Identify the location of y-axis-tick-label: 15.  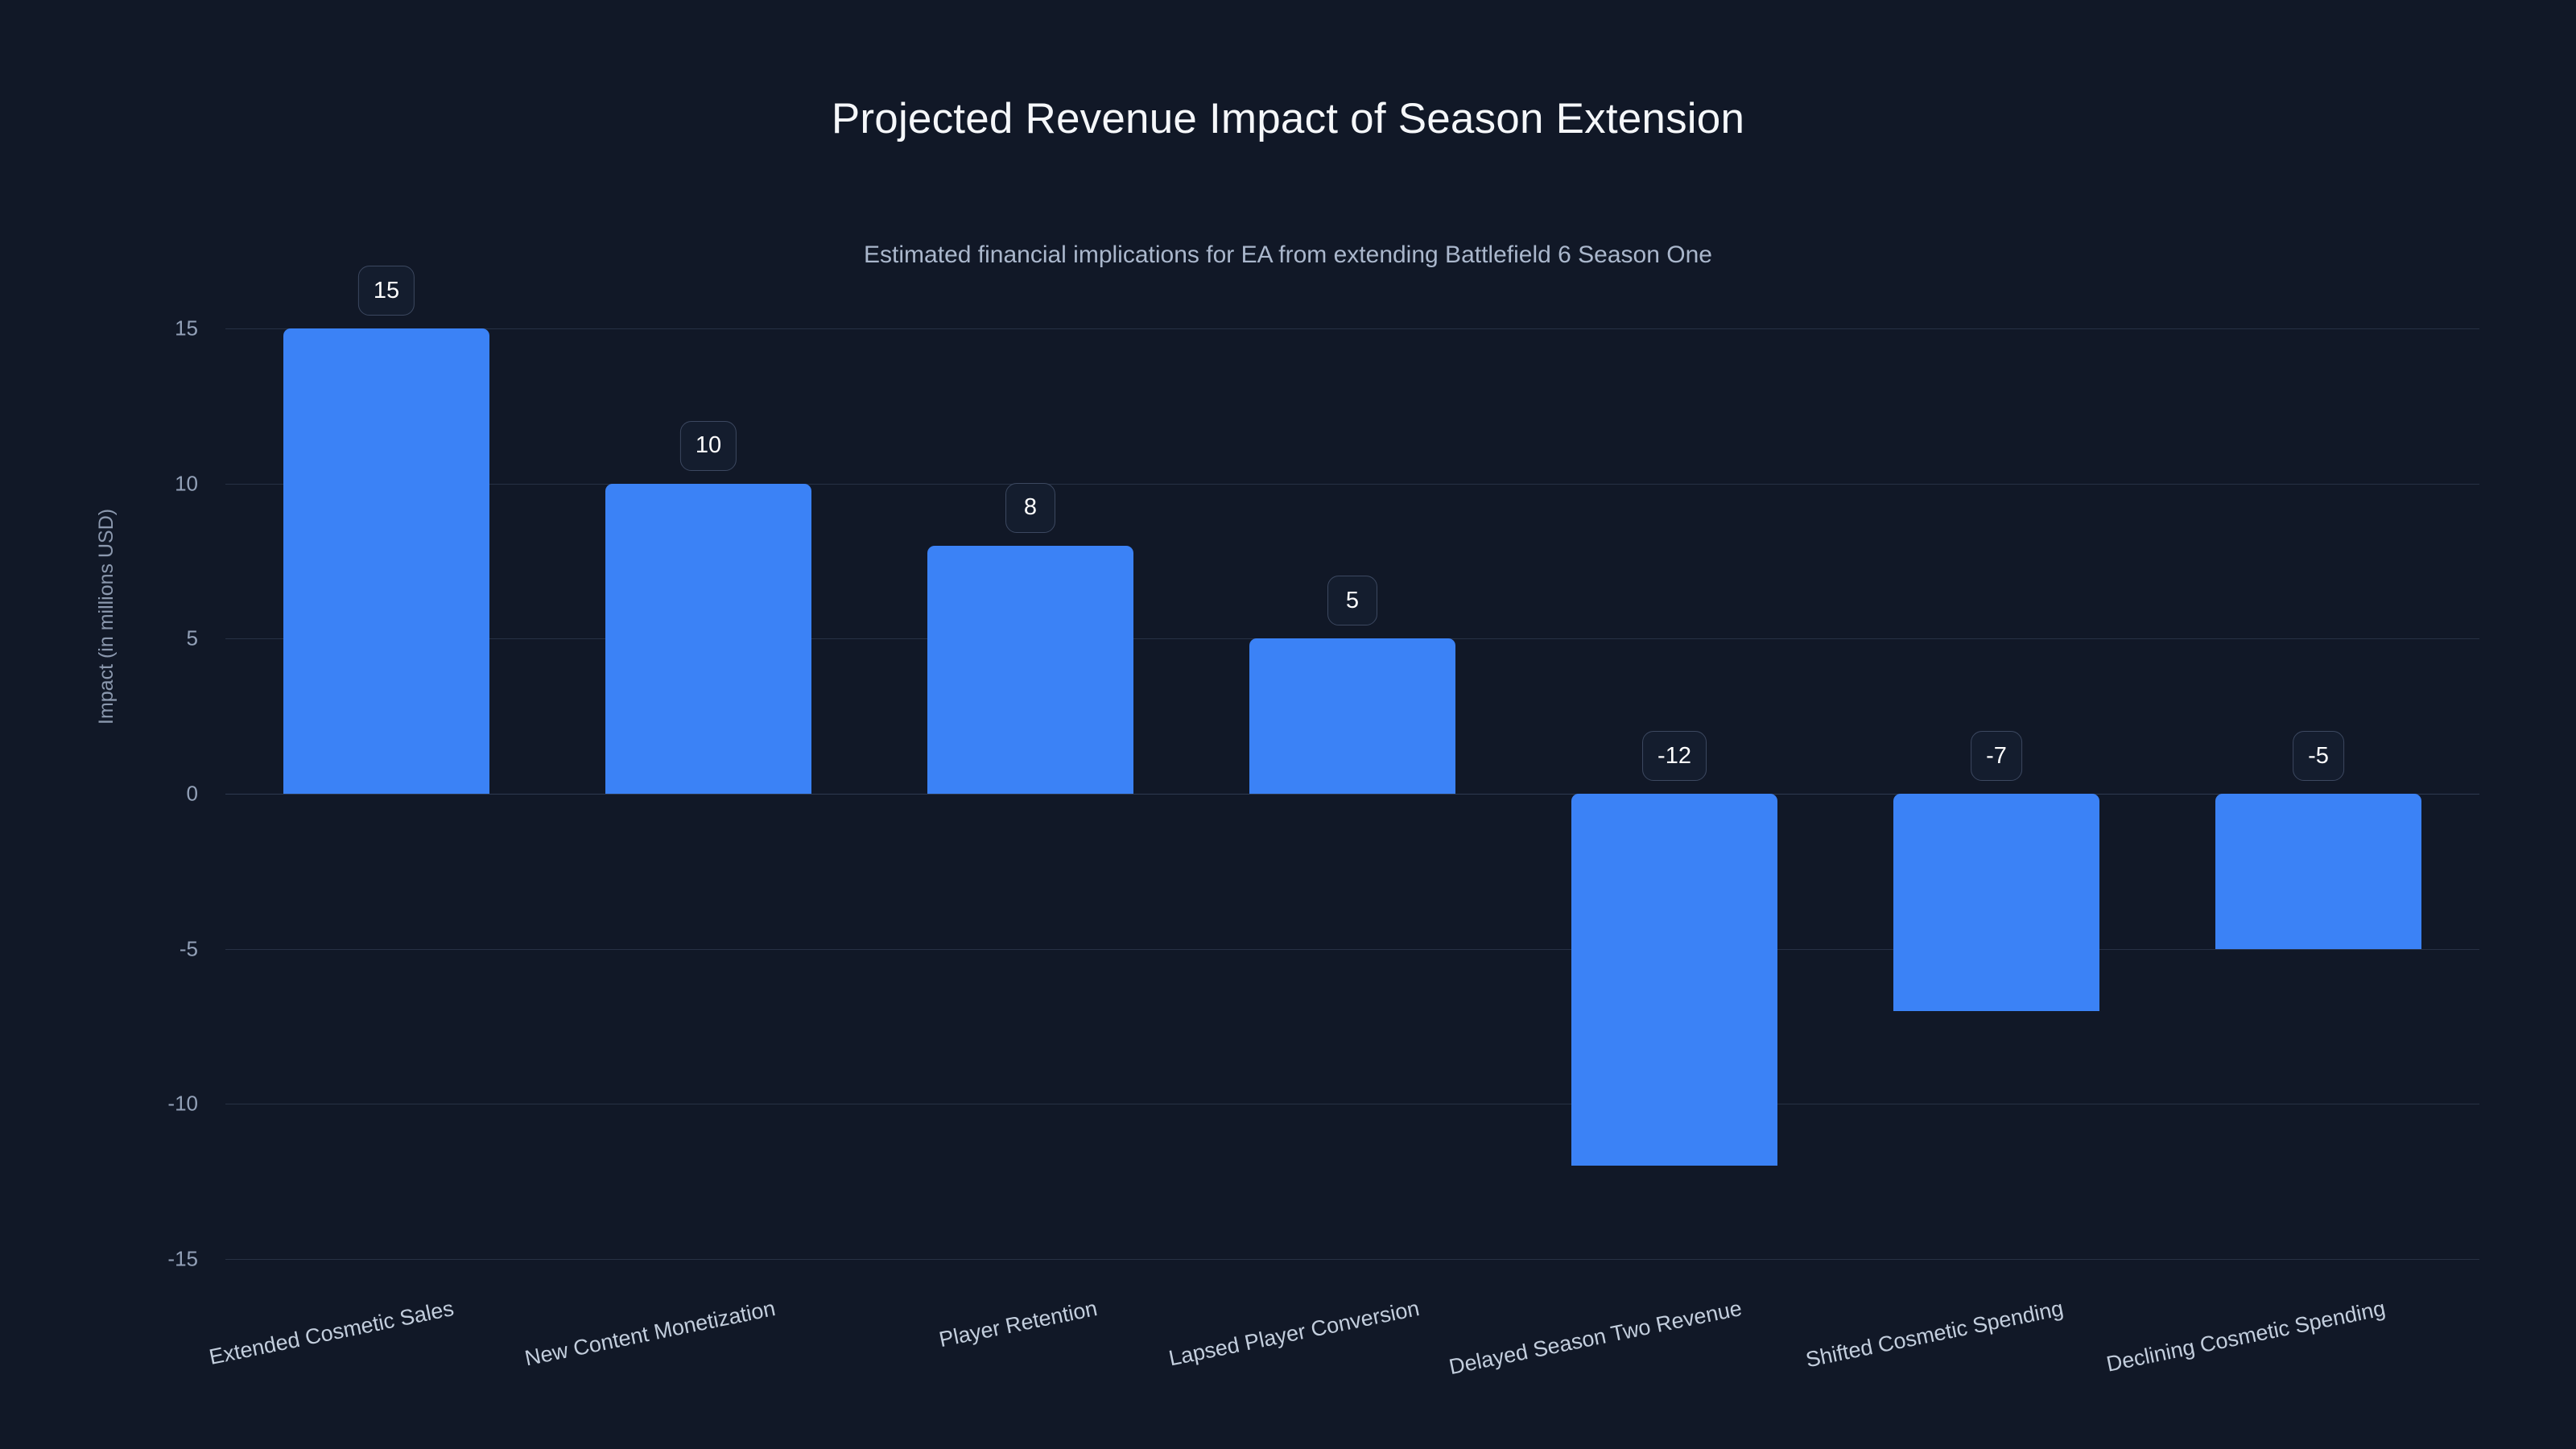
(186, 328).